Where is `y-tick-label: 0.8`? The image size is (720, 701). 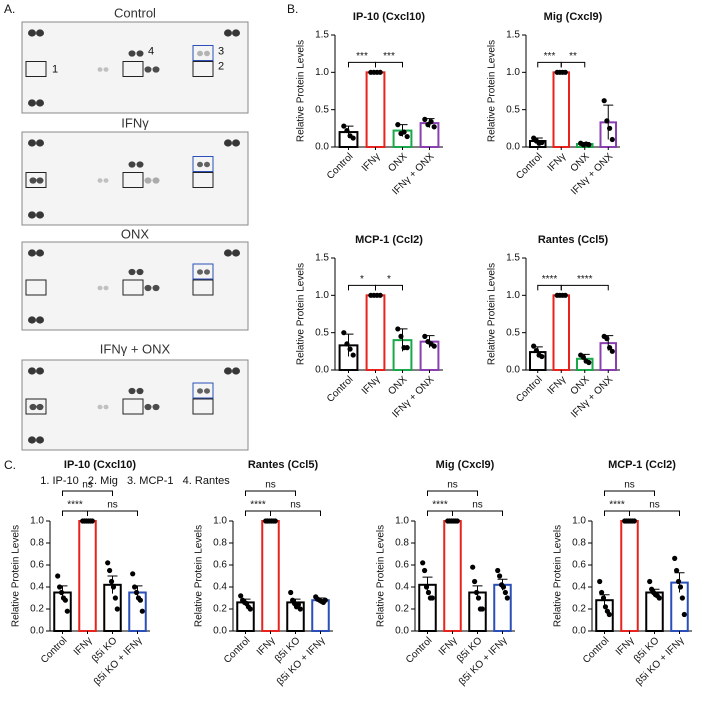
y-tick-label: 0.8 is located at coordinates (37, 543).